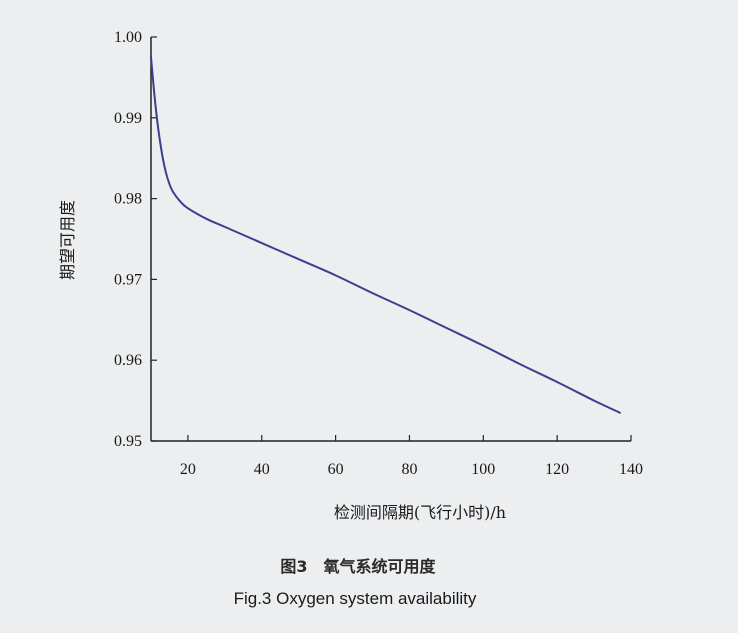 The image size is (738, 633). Describe the element at coordinates (128, 441) in the screenshot. I see `y-tick-label: 0.95` at that location.